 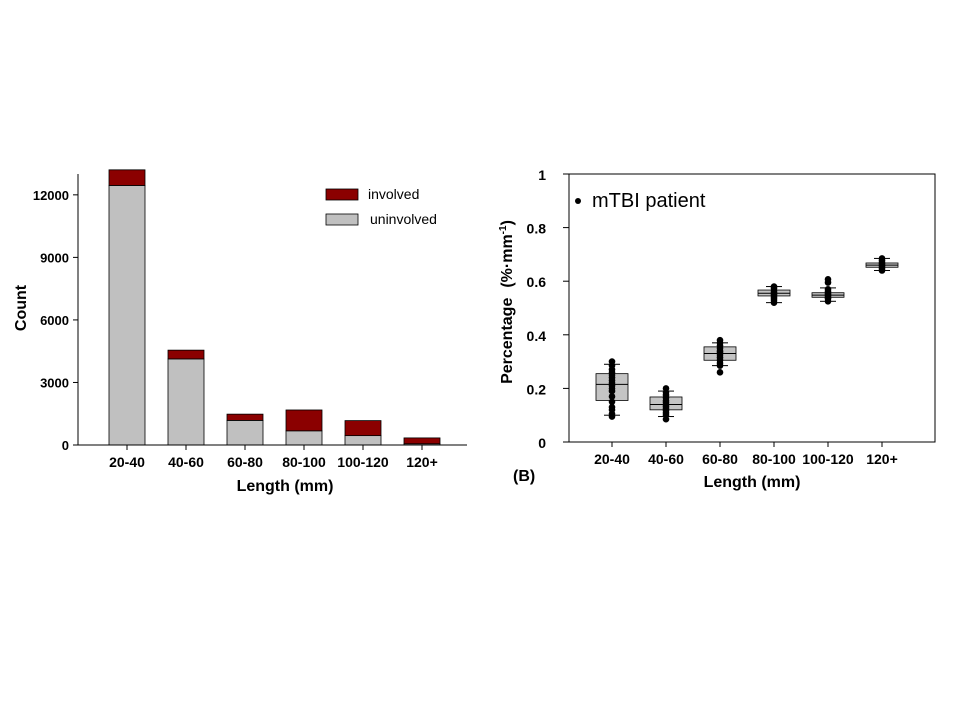 I want to click on data-point-120+, so click(x=882, y=270).